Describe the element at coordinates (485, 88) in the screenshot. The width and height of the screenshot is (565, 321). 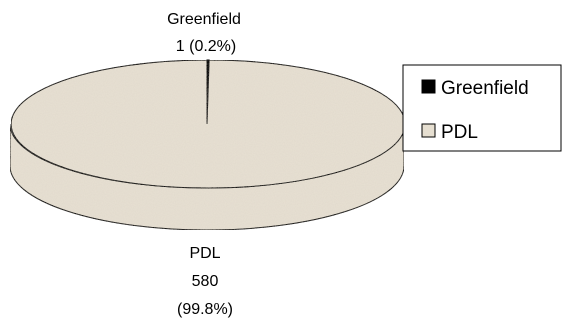
I see `legend-label-greenfield: Greenfield` at that location.